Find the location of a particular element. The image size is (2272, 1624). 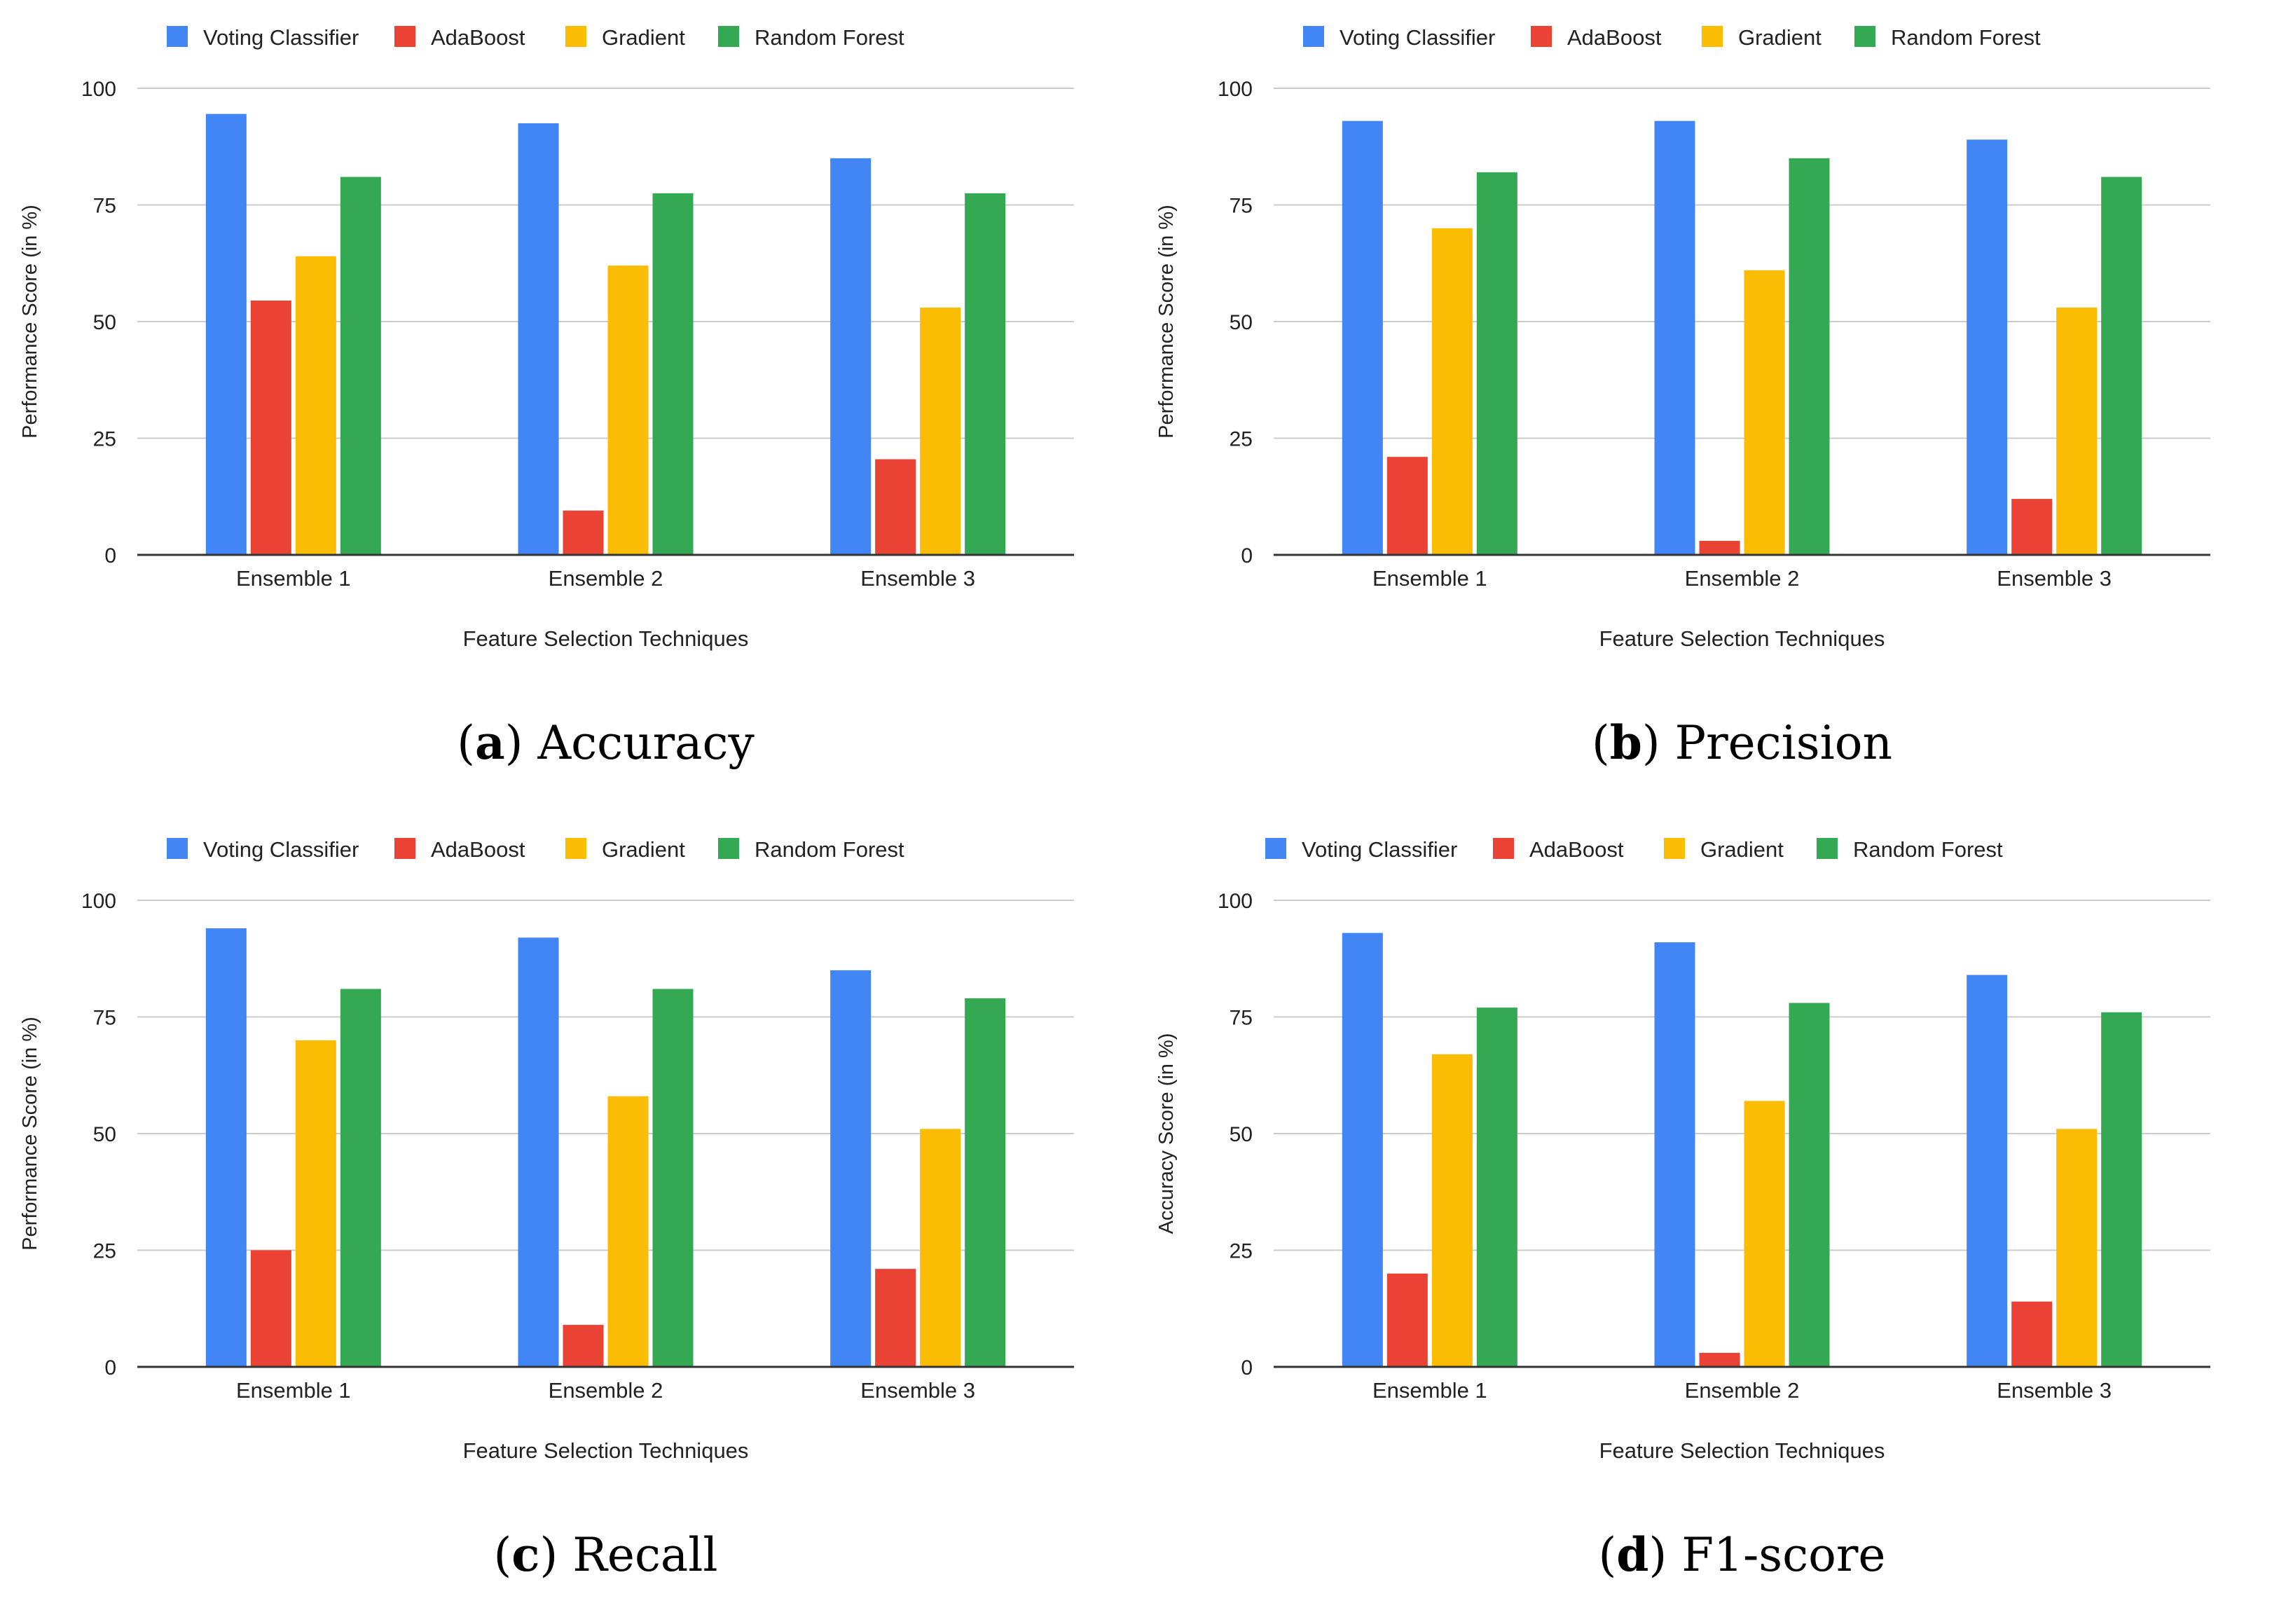

panel-caption: (b) Precision is located at coordinates (1742, 742).